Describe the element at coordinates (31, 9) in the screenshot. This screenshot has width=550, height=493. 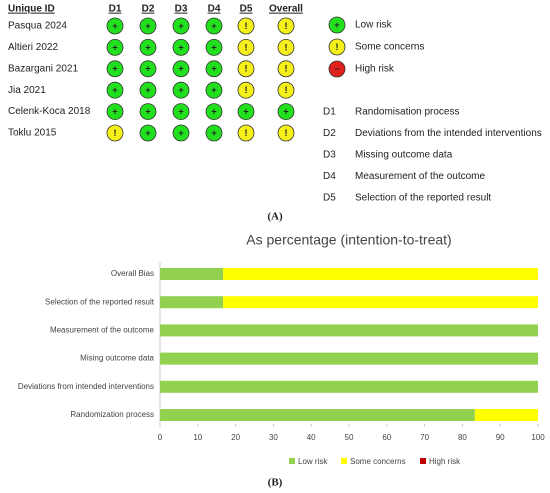
I see `column-header: Unique ID` at that location.